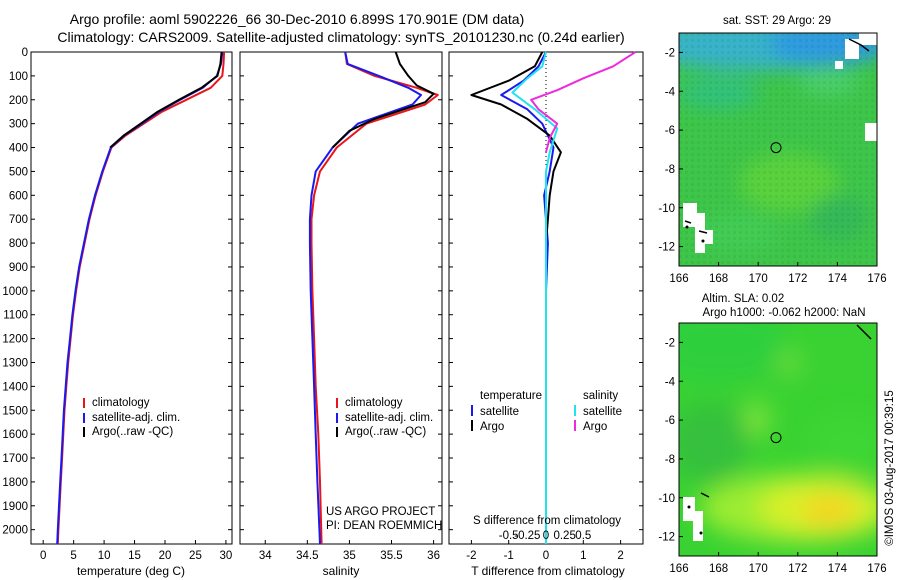 Image resolution: width=900 pixels, height=580 pixels. Describe the element at coordinates (838, 569) in the screenshot. I see `sla-map-xtick-label: 174` at that location.